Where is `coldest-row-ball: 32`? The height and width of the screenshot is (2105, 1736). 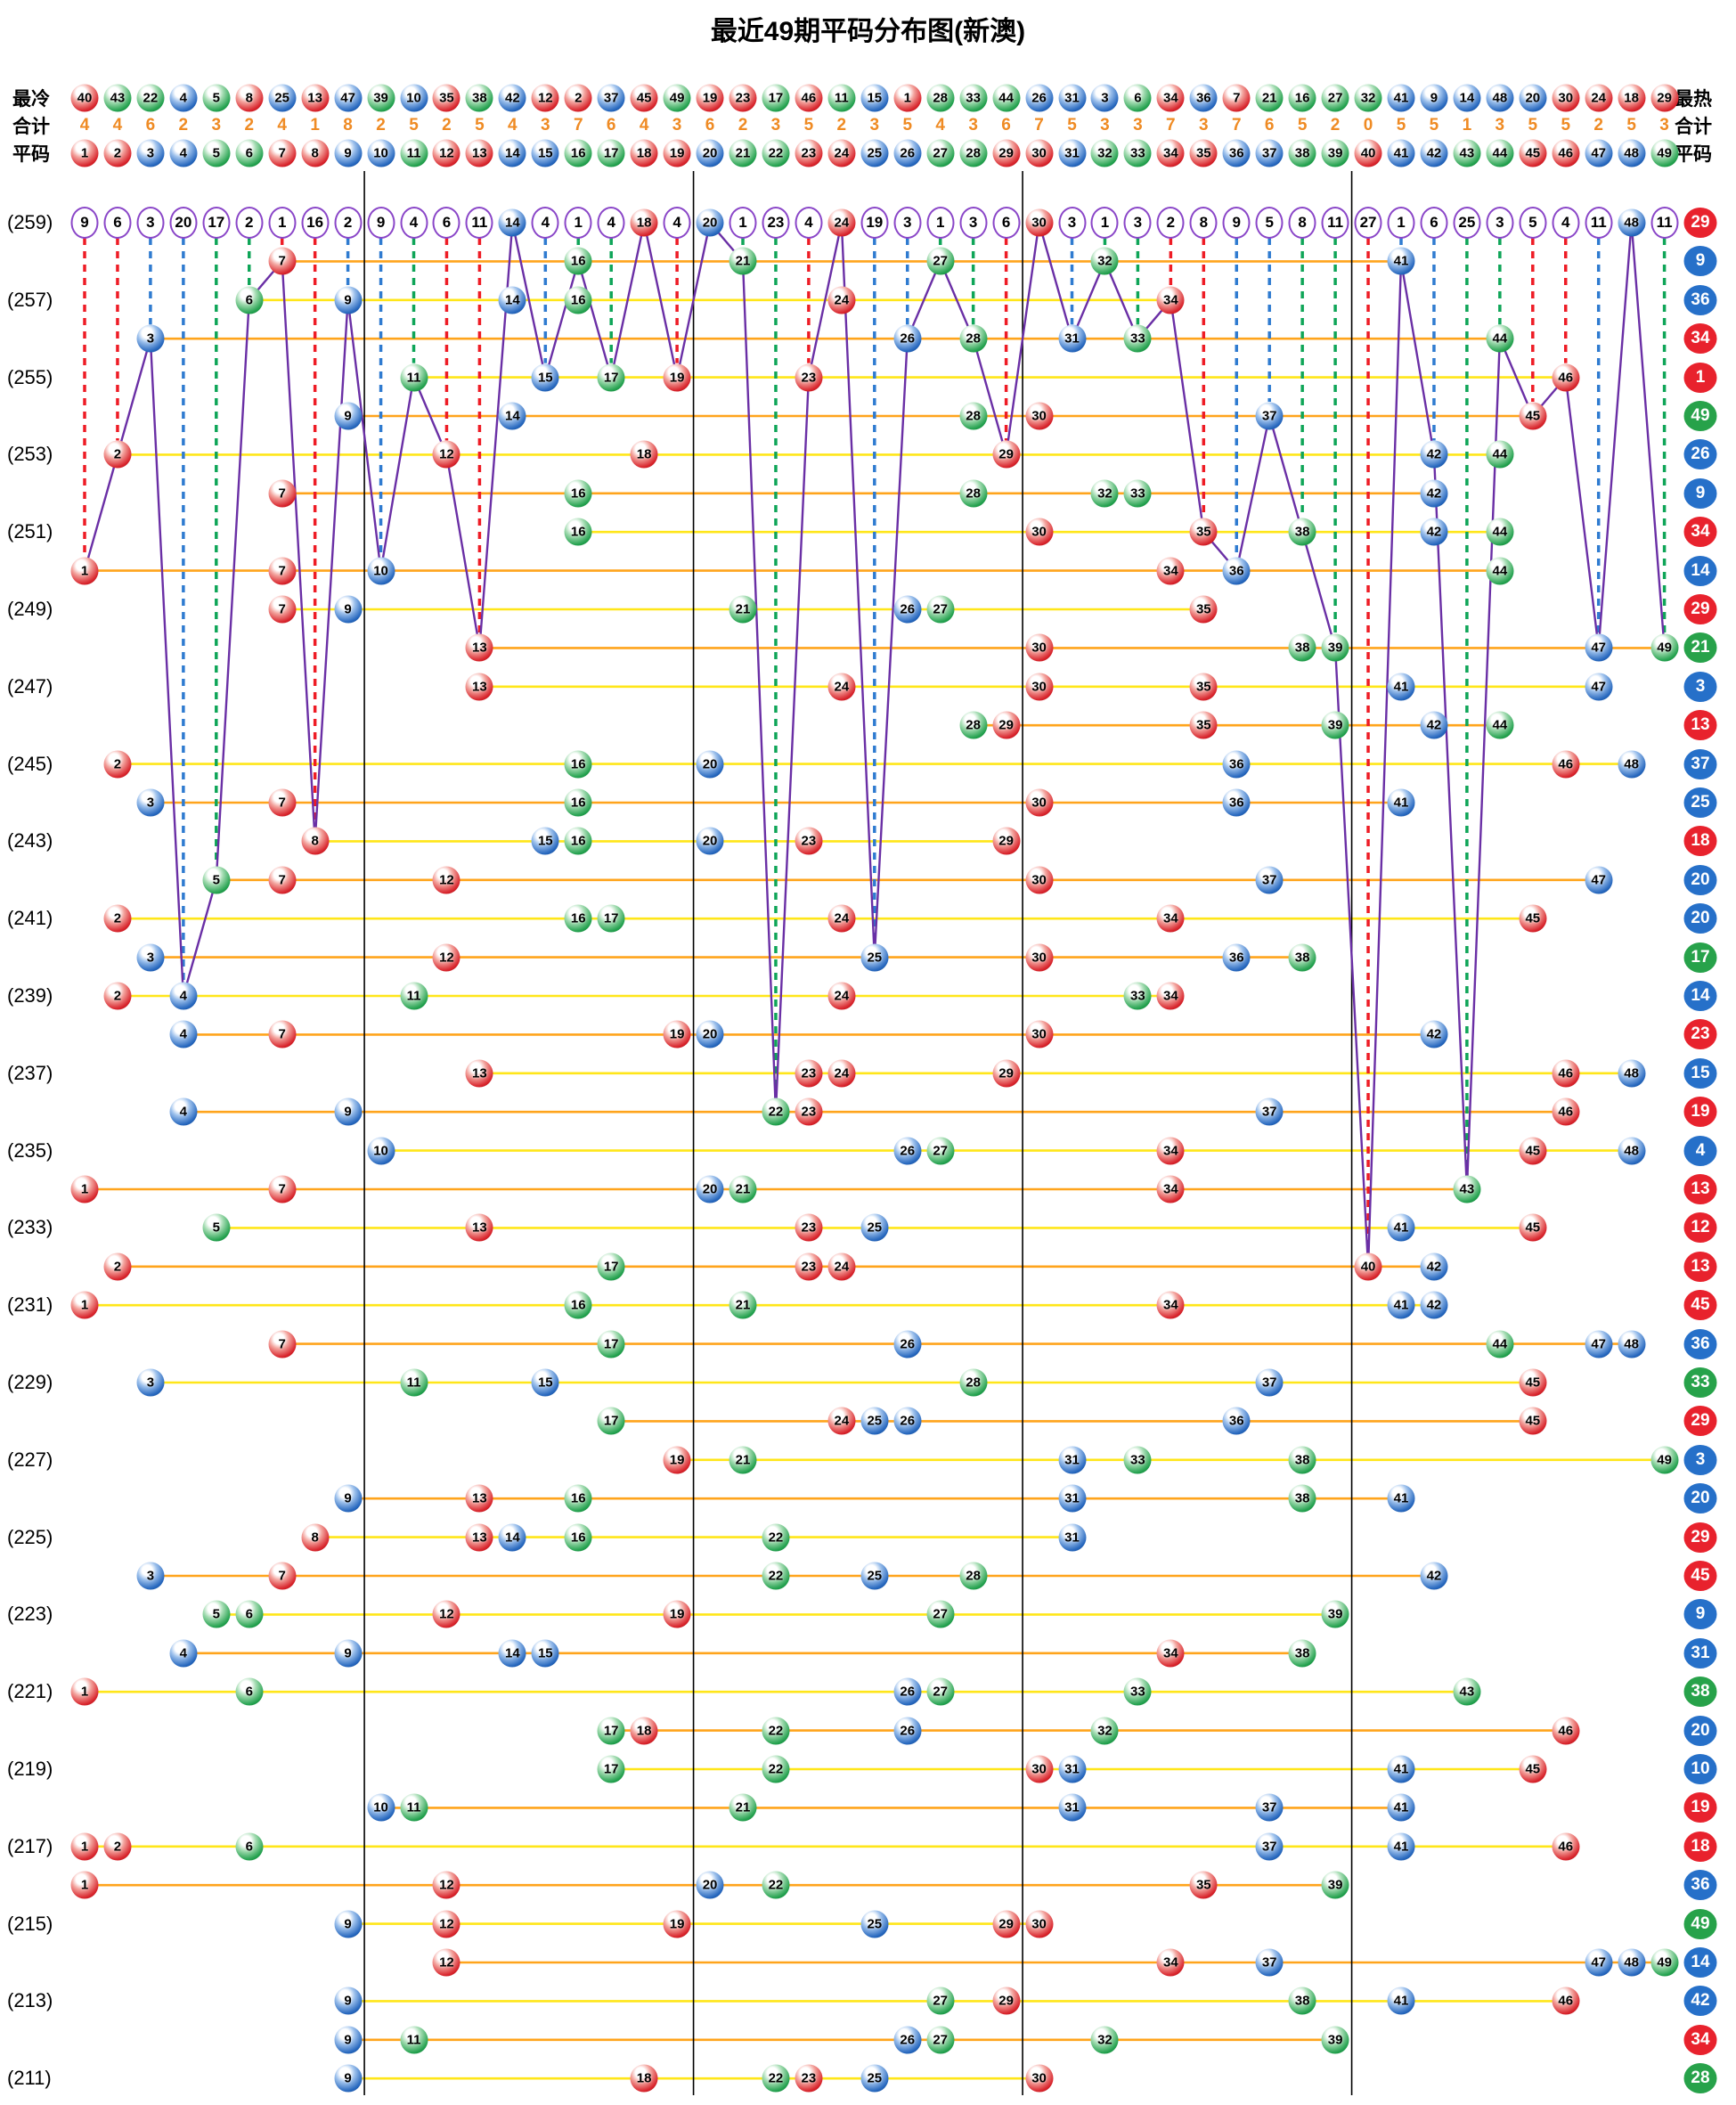
coldest-row-ball: 32 is located at coordinates (1368, 98).